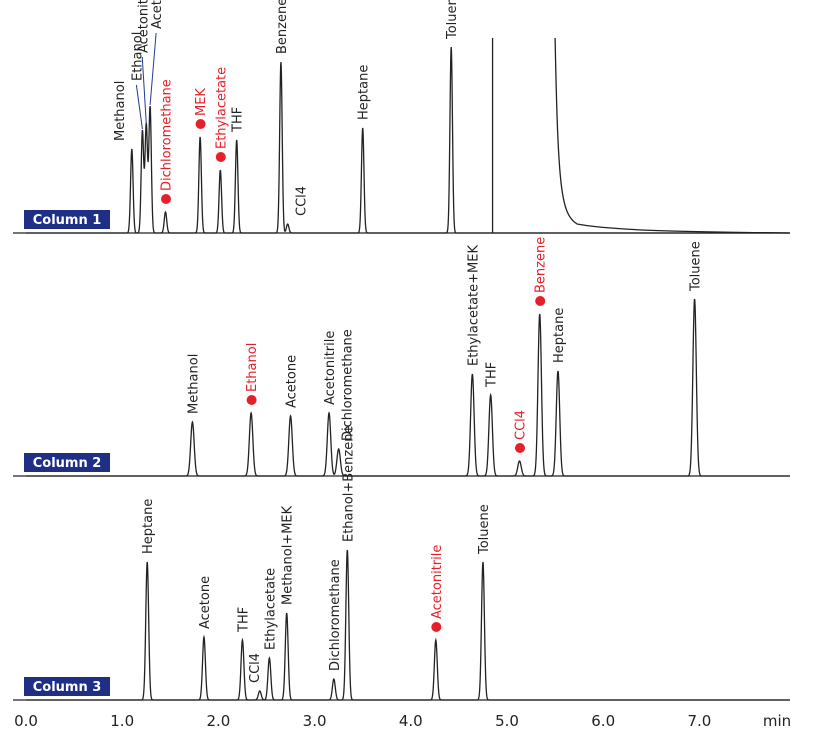  What do you see at coordinates (122, 721) in the screenshot?
I see `x-tick-label: 1.0` at bounding box center [122, 721].